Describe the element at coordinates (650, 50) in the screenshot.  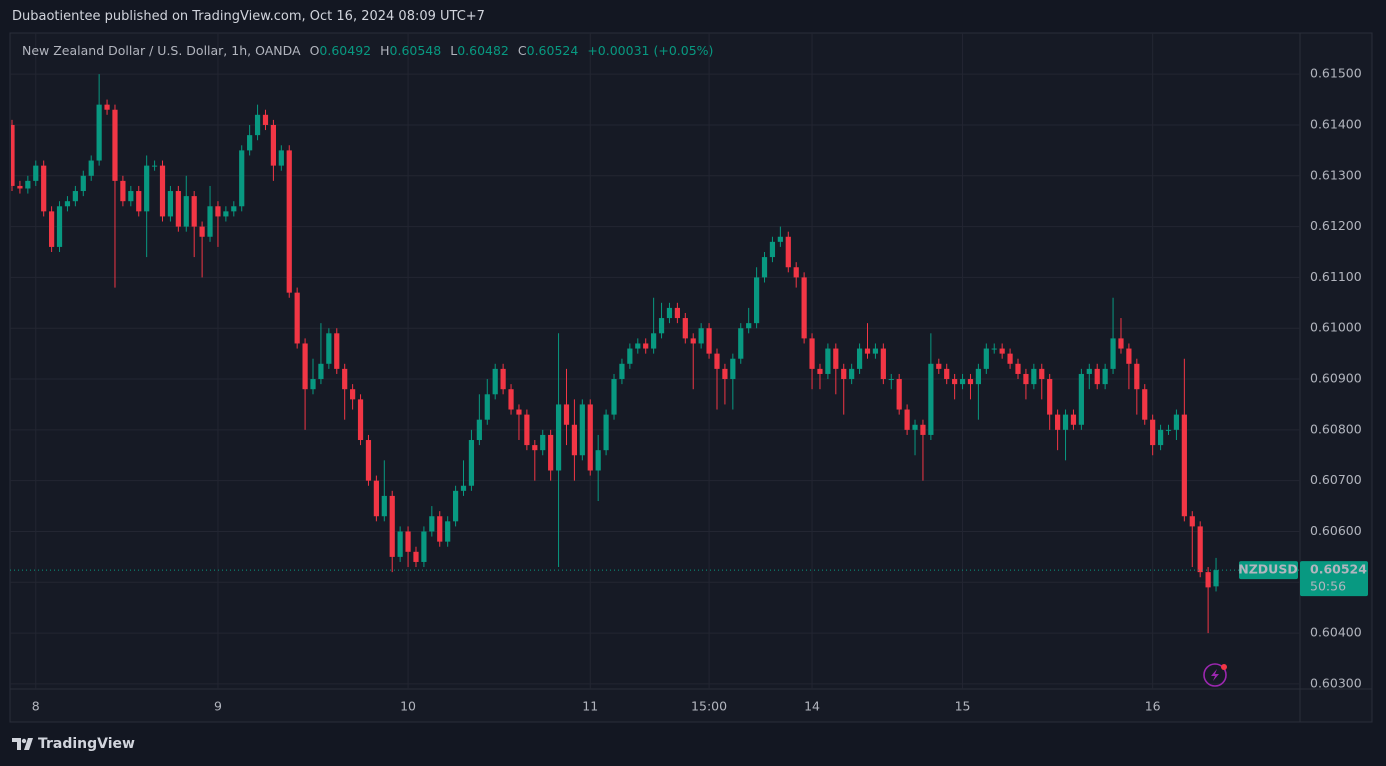
I see `change: +0.00031 (+0.05%)` at that location.